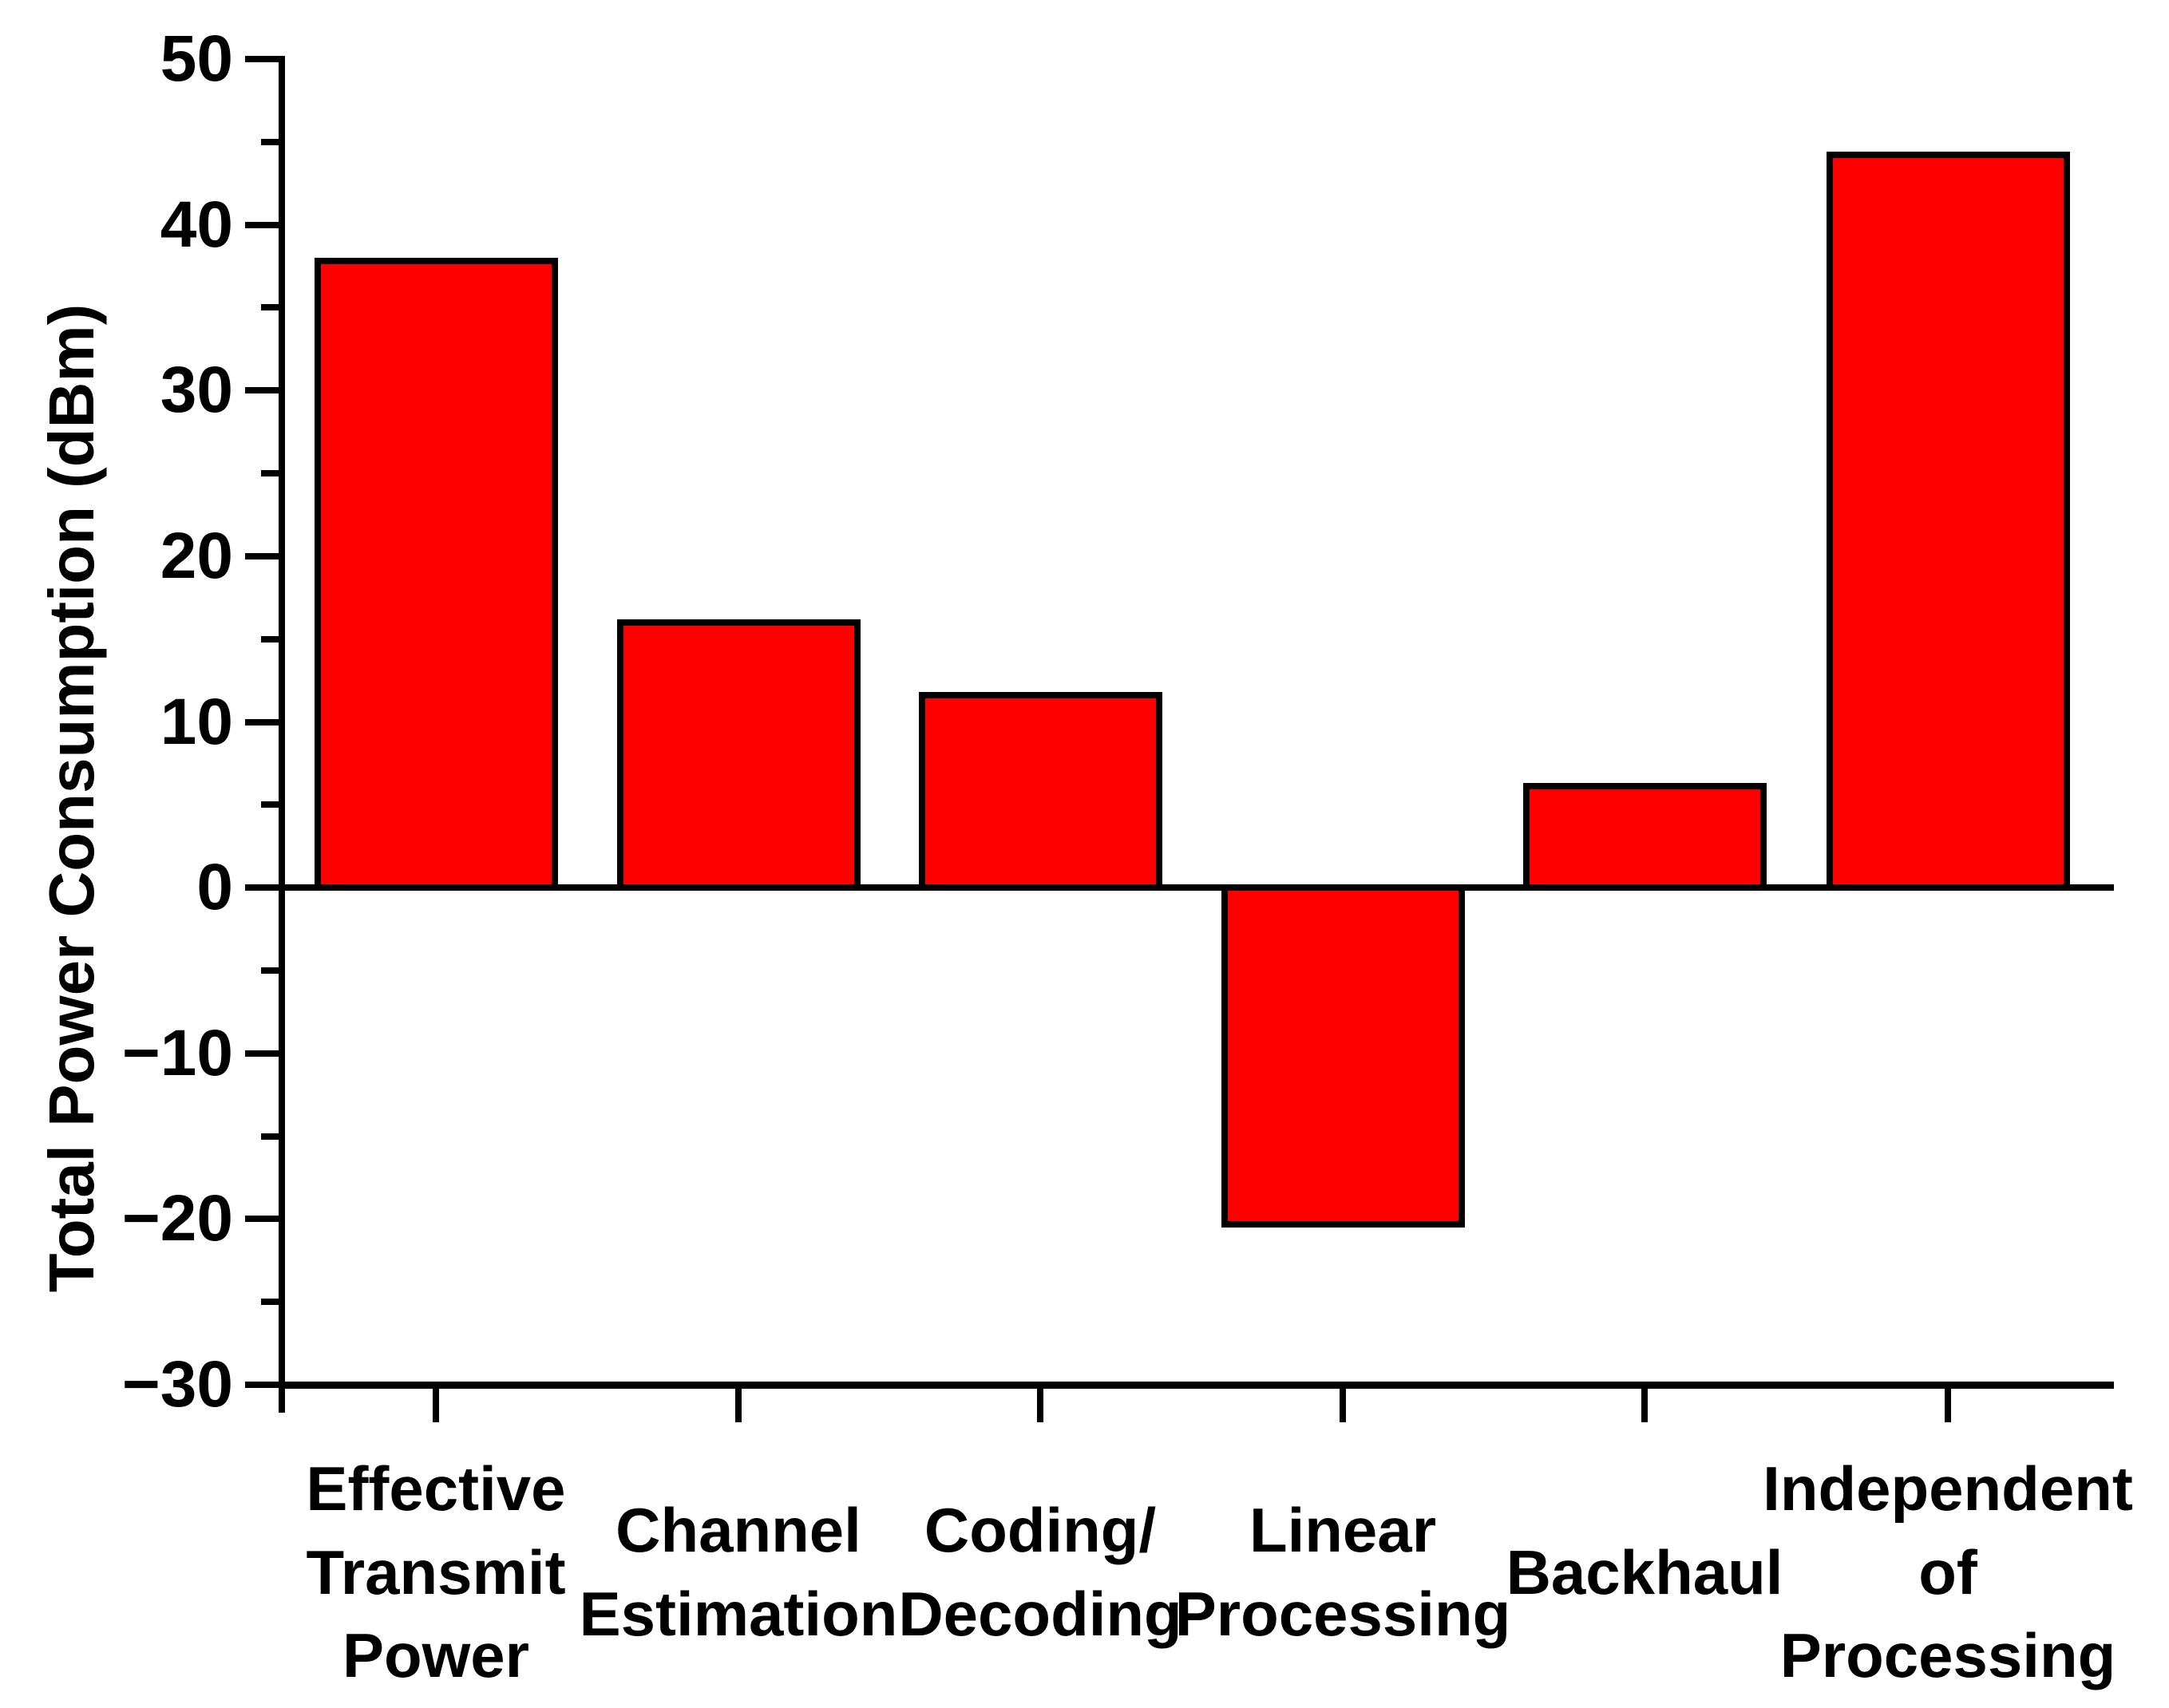 Image resolution: width=2169 pixels, height=1708 pixels. I want to click on y-tick-label: 30, so click(196, 391).